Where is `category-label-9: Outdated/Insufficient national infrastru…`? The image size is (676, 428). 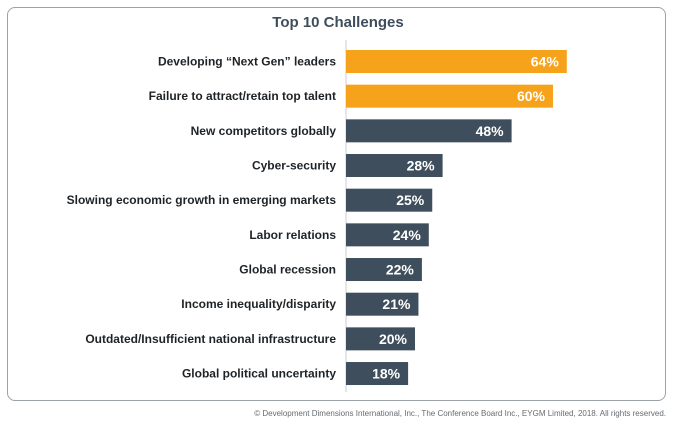
category-label-9: Outdated/Insufficient national infrastru… is located at coordinates (210, 339).